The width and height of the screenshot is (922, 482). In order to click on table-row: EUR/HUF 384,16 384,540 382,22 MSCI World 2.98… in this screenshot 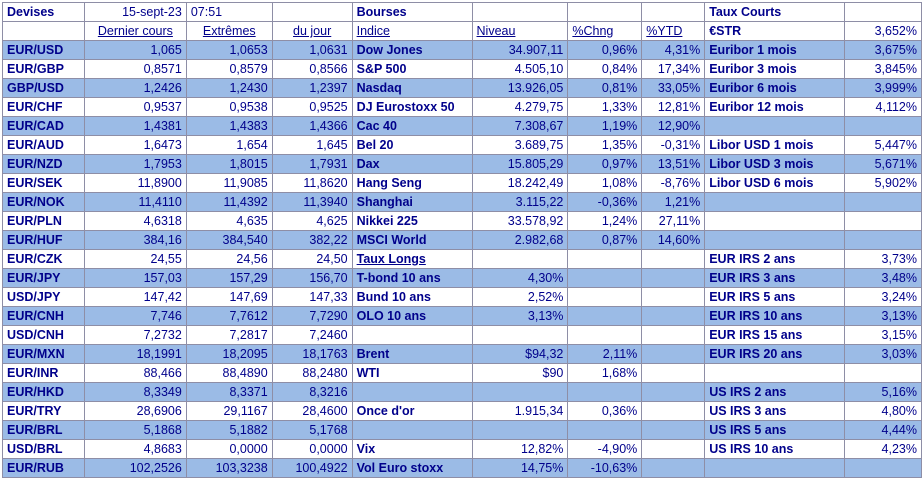, I will do `click(462, 240)`.